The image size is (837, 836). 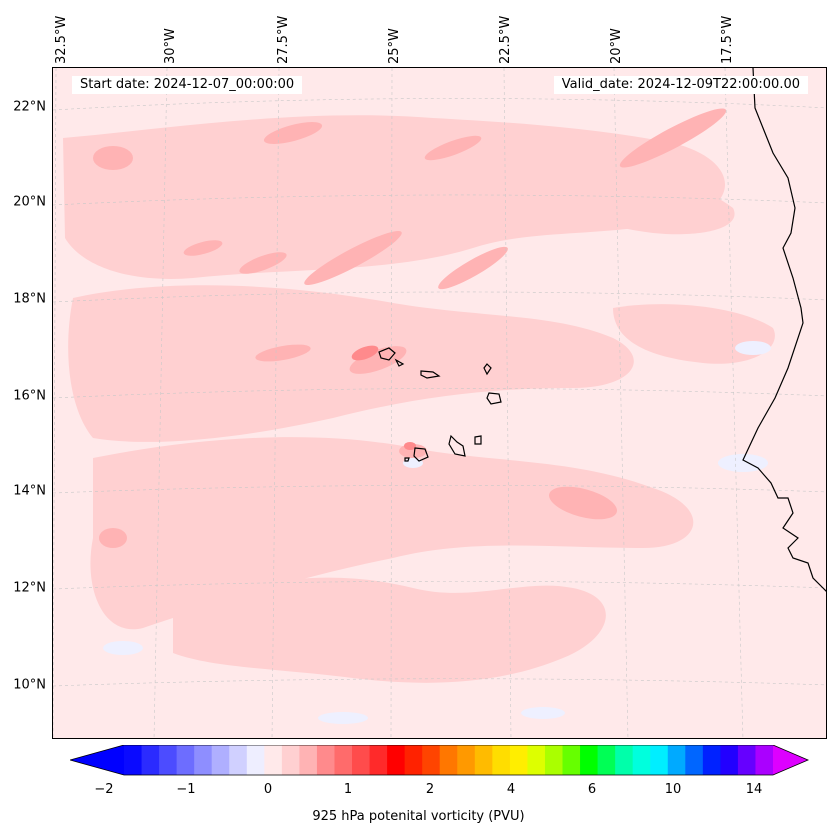 I want to click on colorbar-cells, so click(x=449, y=760).